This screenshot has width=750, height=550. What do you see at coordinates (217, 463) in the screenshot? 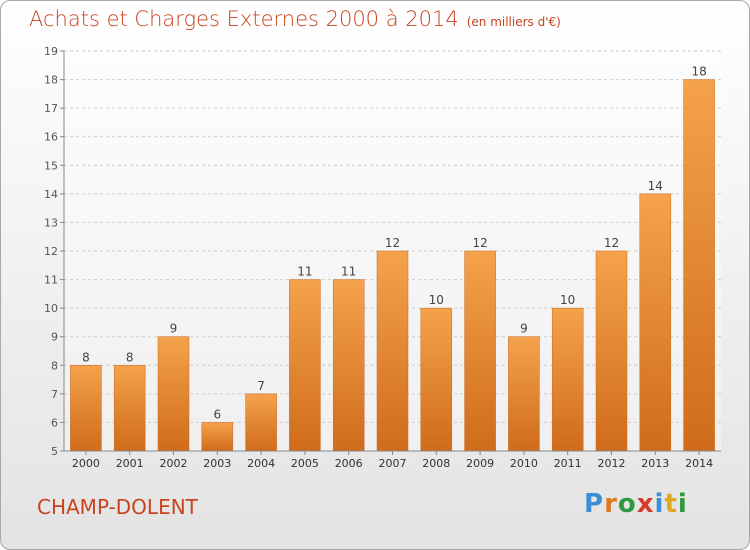
I see `x-tick-label: 2003` at bounding box center [217, 463].